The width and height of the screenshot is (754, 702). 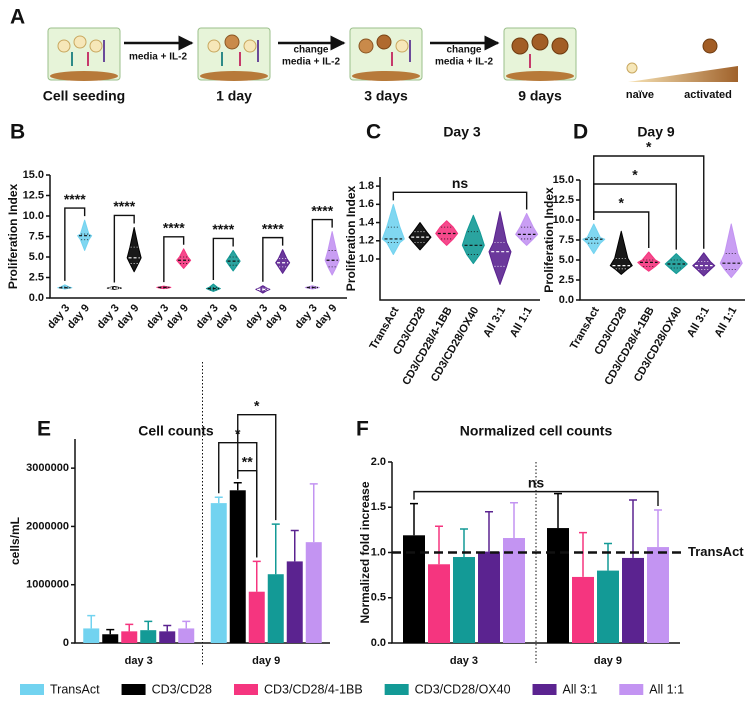 What do you see at coordinates (365, 552) in the screenshot?
I see `y-axis-label: Normalized fold increase` at bounding box center [365, 552].